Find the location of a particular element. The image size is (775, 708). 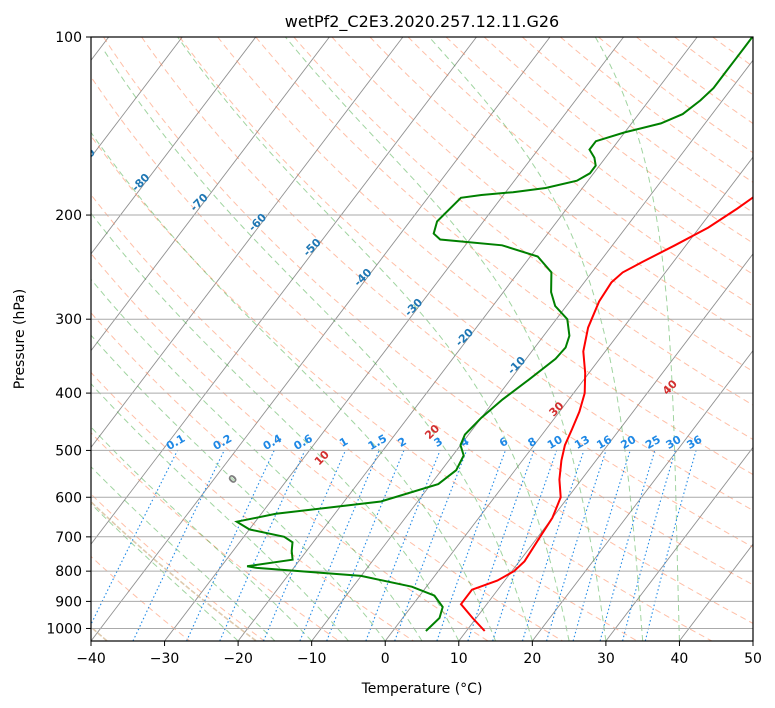

x-tick-label: −10 is located at coordinates (312, 659).